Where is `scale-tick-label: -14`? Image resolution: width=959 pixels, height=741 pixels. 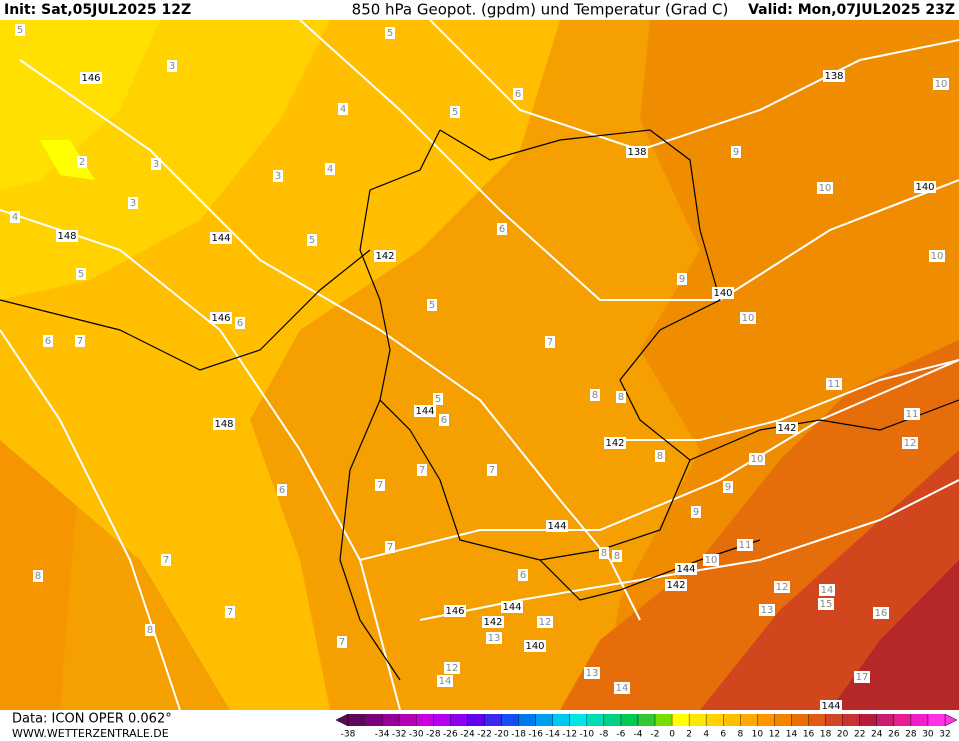
scale-tick-label: -14 is located at coordinates (552, 735).